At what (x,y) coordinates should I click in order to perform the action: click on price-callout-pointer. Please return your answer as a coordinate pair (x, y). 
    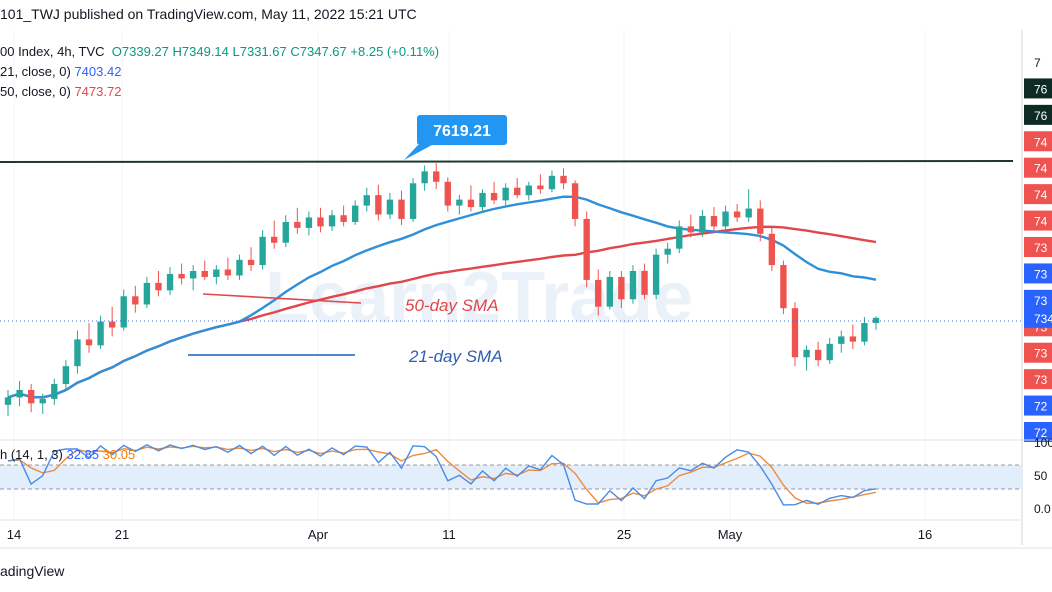
    Looking at the image, I should click on (418, 152).